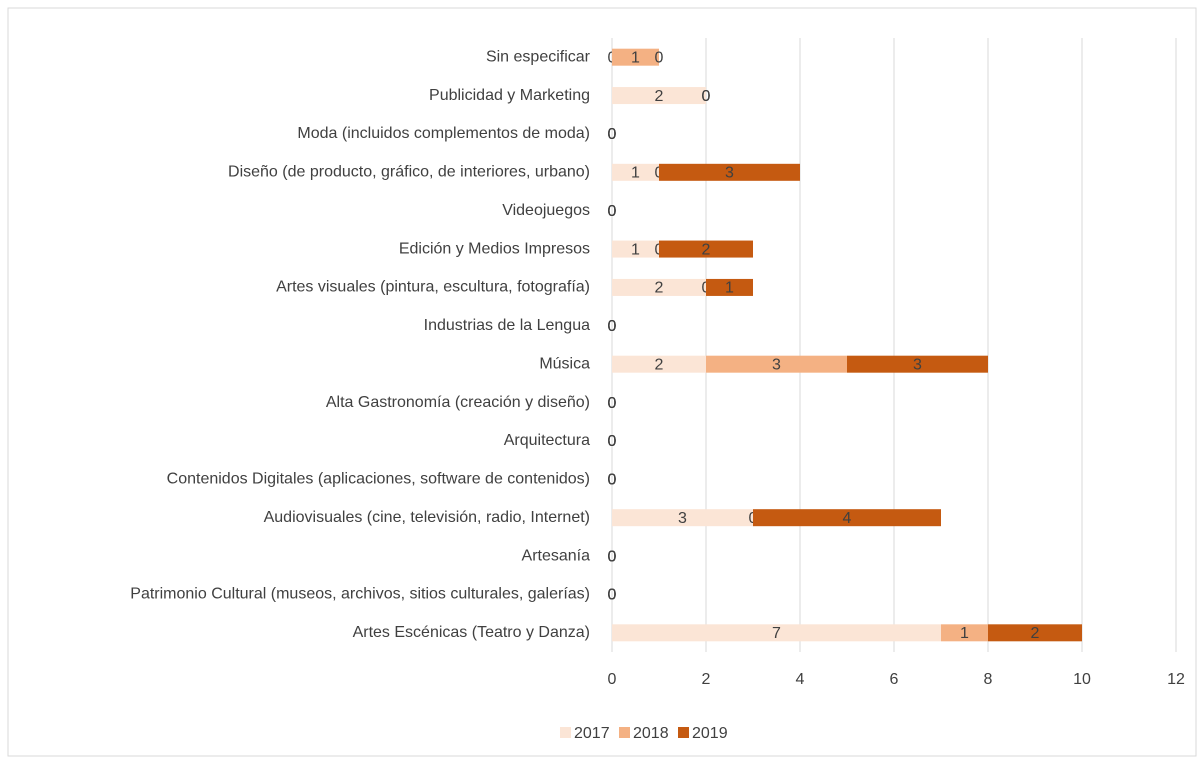  What do you see at coordinates (1082, 679) in the screenshot?
I see `x-tick-label: 10` at bounding box center [1082, 679].